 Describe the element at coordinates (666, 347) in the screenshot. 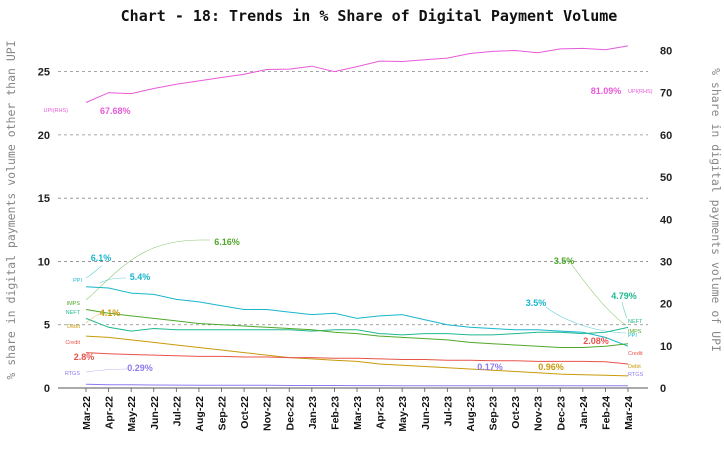

I see `right-tick-label: 10` at that location.